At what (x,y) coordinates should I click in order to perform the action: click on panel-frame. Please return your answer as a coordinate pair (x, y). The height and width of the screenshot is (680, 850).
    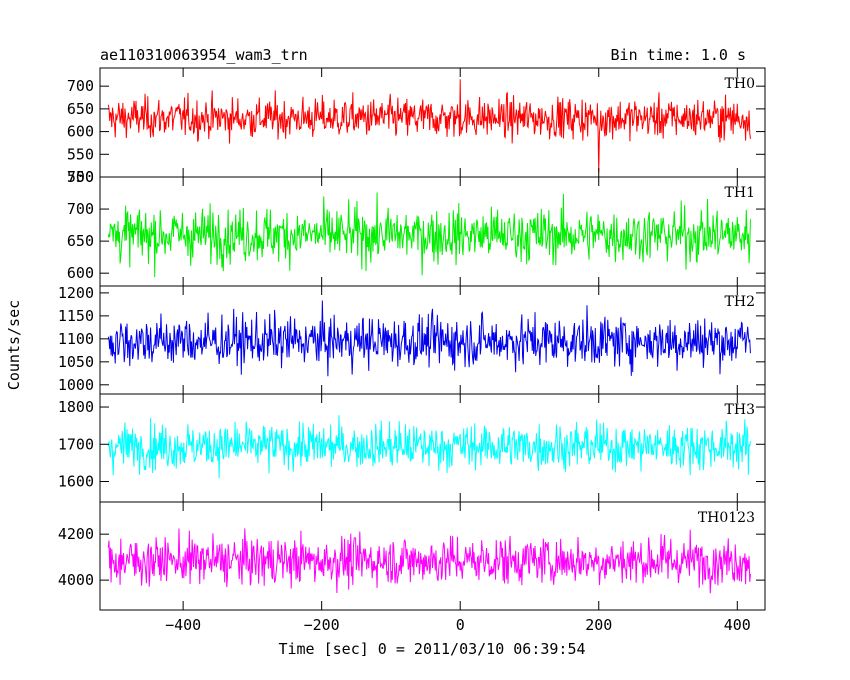
    Looking at the image, I should click on (432, 556).